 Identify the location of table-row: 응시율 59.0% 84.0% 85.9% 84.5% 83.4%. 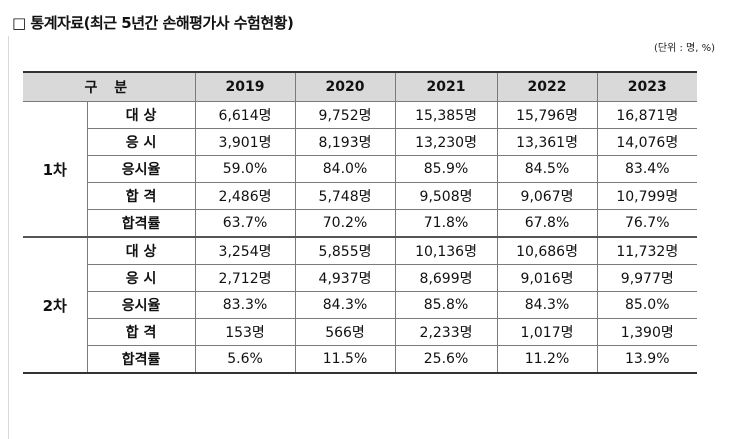
(360, 169).